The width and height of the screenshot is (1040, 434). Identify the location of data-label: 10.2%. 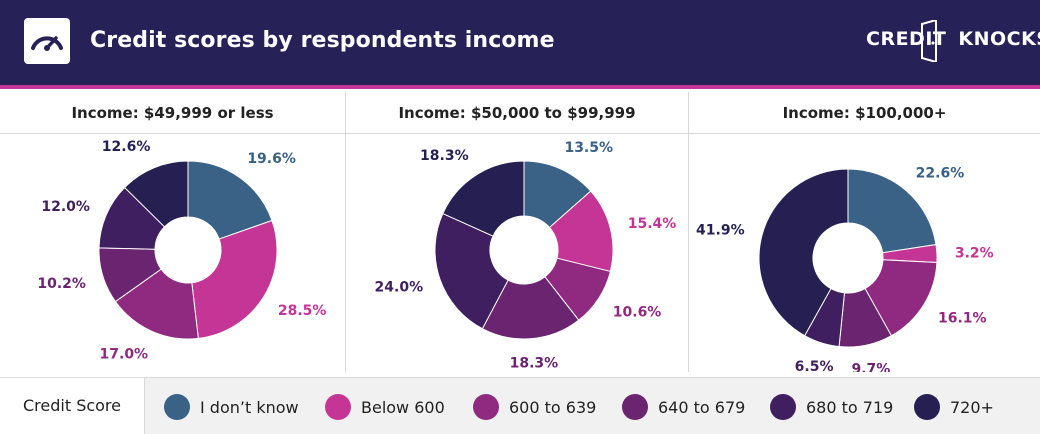
(61, 284).